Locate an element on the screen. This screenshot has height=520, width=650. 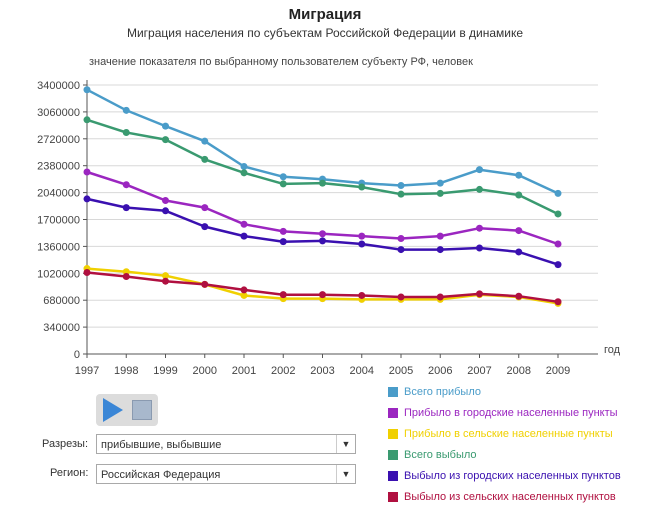
region-select: Российская Федерация ▼ is located at coordinates (226, 474).